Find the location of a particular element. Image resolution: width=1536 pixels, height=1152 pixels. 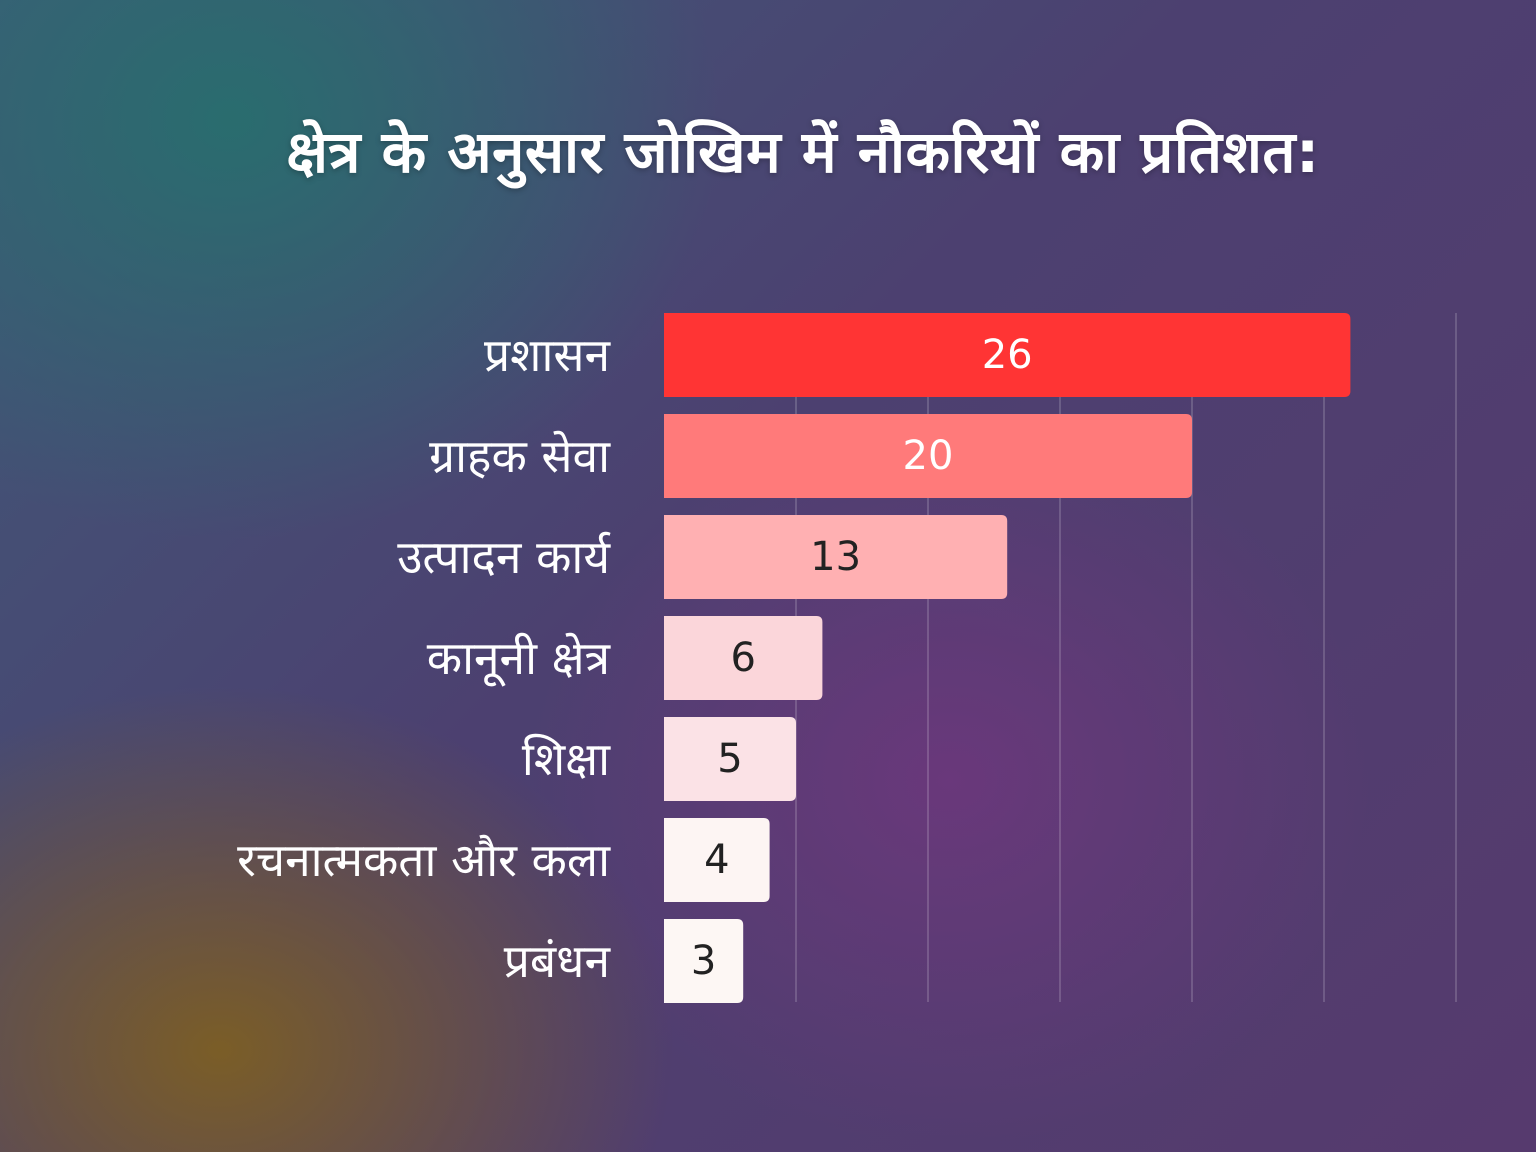

bar-value-label: 20 is located at coordinates (928, 456).